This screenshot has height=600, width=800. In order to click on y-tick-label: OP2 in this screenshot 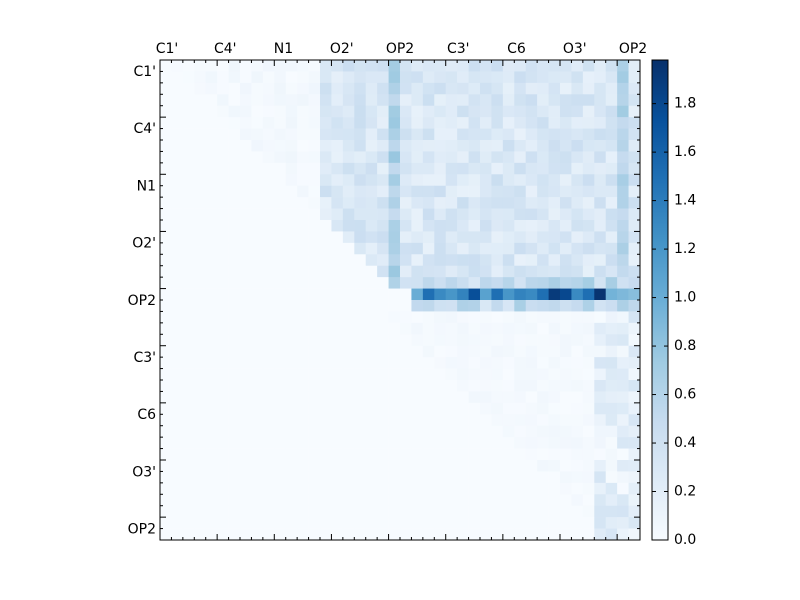, I will do `click(142, 301)`.